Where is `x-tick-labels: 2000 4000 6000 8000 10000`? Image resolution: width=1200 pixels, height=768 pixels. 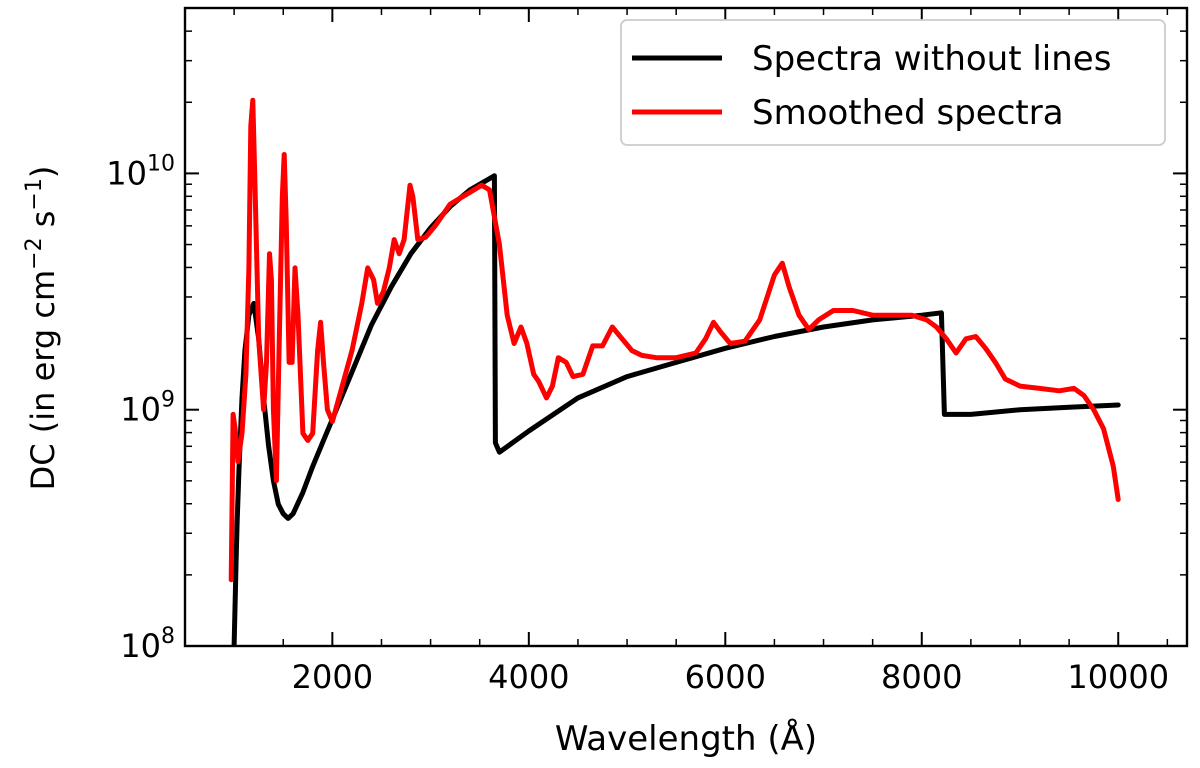
x-tick-labels: 2000 4000 6000 8000 10000 is located at coordinates (730, 677).